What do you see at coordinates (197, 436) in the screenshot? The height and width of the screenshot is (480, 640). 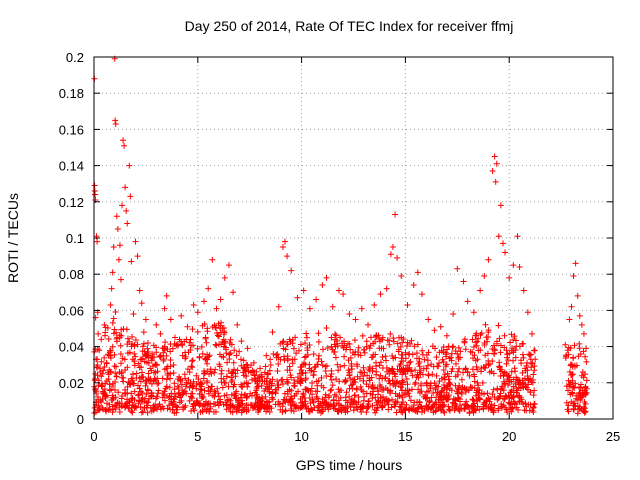 I see `x-tick-label: 5` at bounding box center [197, 436].